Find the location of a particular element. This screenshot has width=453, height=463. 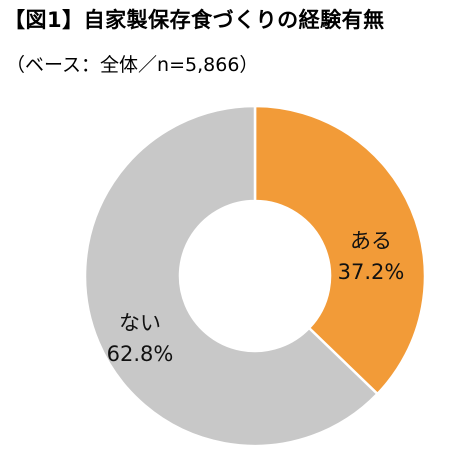

slice-value-label: 37.2% is located at coordinates (371, 272).